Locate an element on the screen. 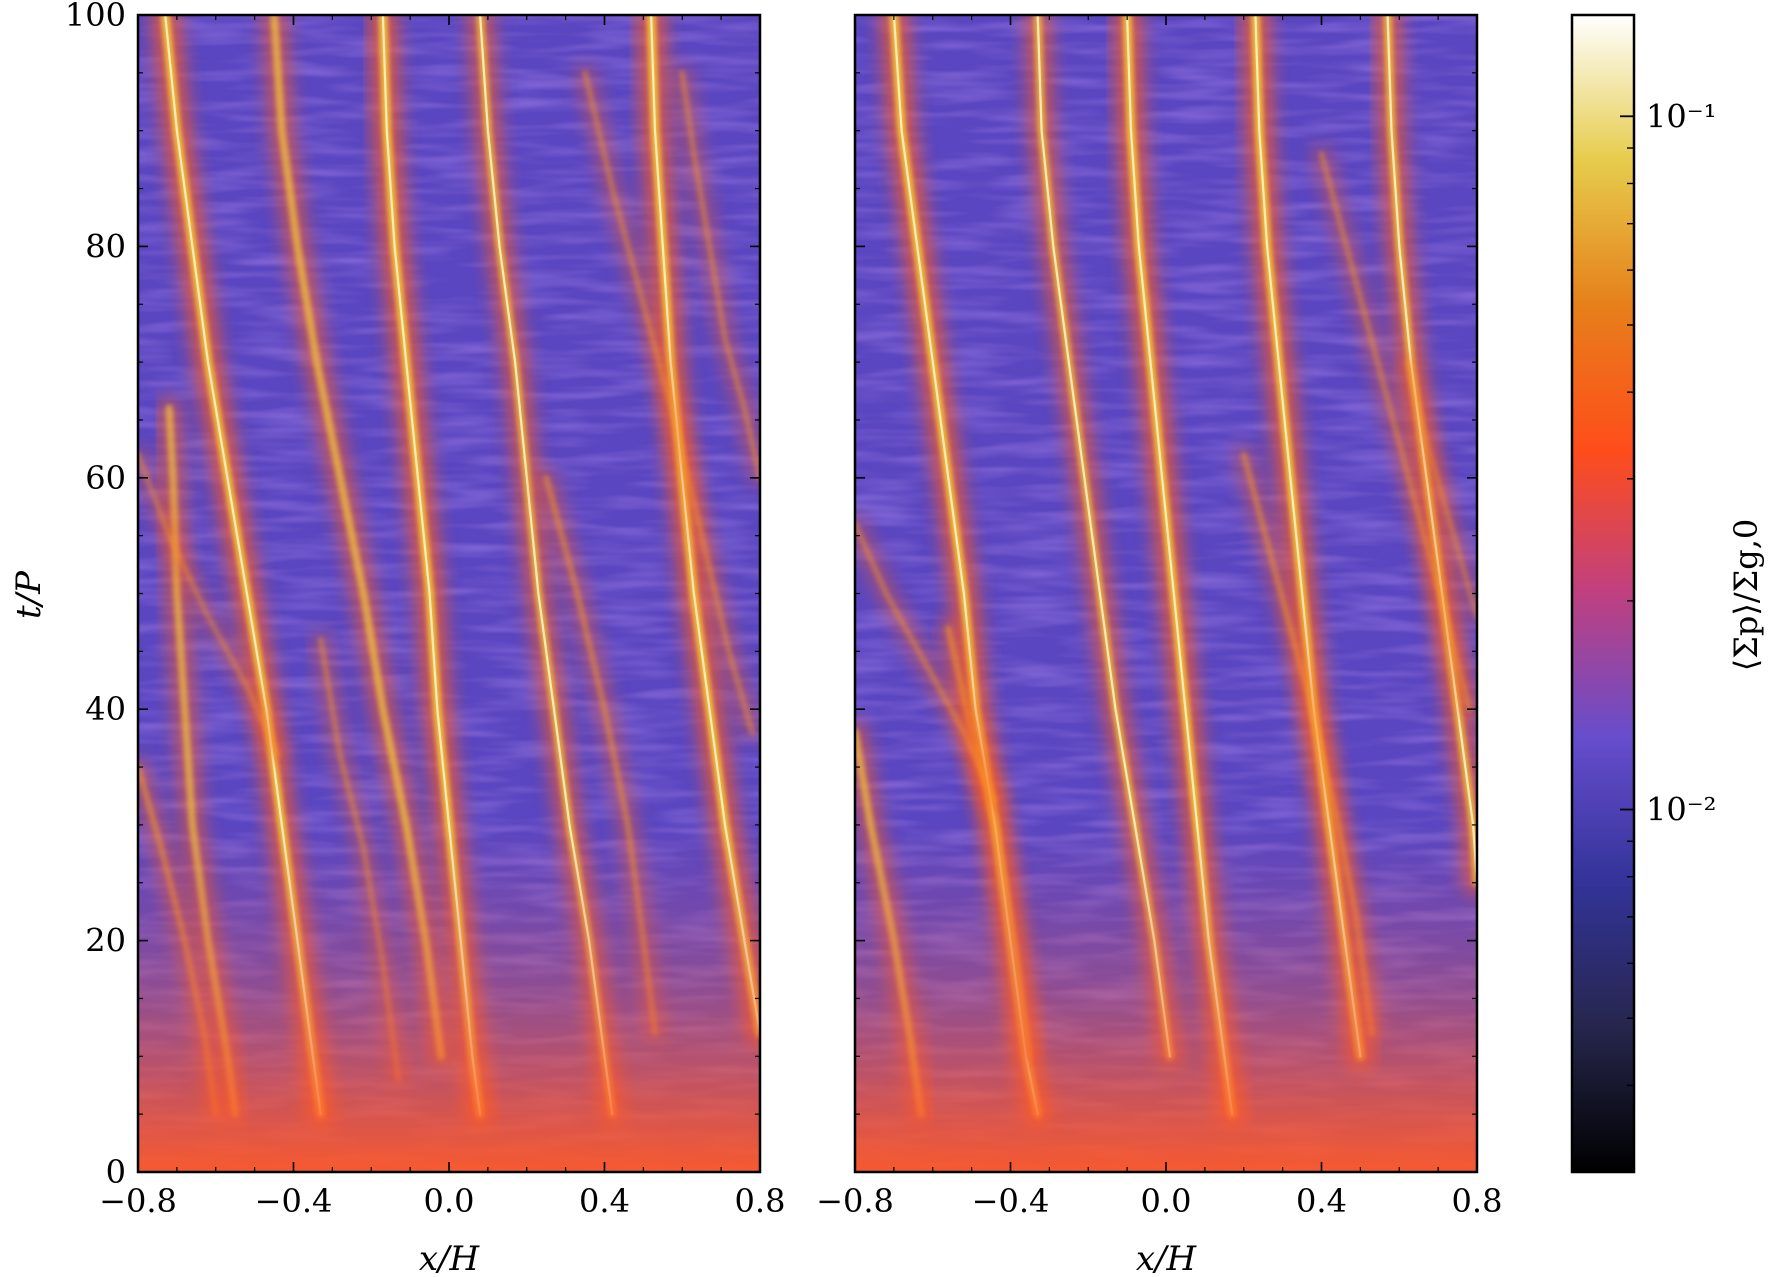 The image size is (1769, 1277). colorbar-tick-layer: 10⁻¹ 10⁻² is located at coordinates (1668, 592).